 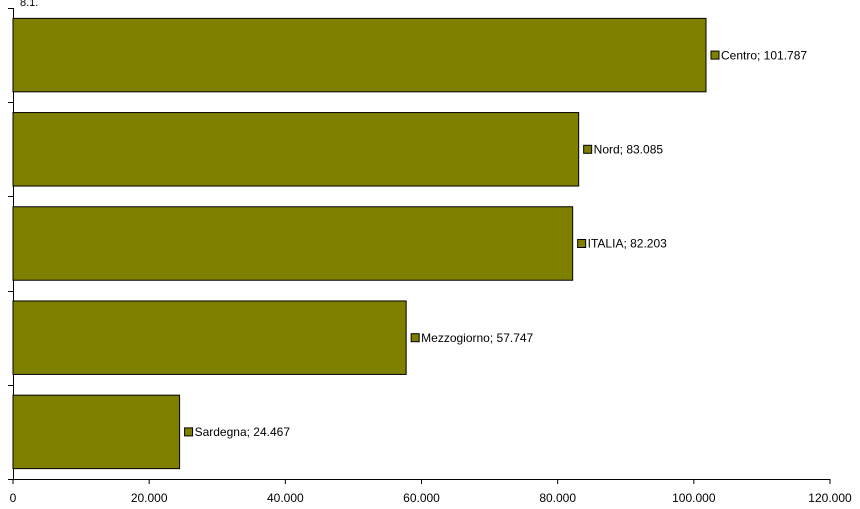 What do you see at coordinates (13, 498) in the screenshot?
I see `x-tick-label: 0` at bounding box center [13, 498].